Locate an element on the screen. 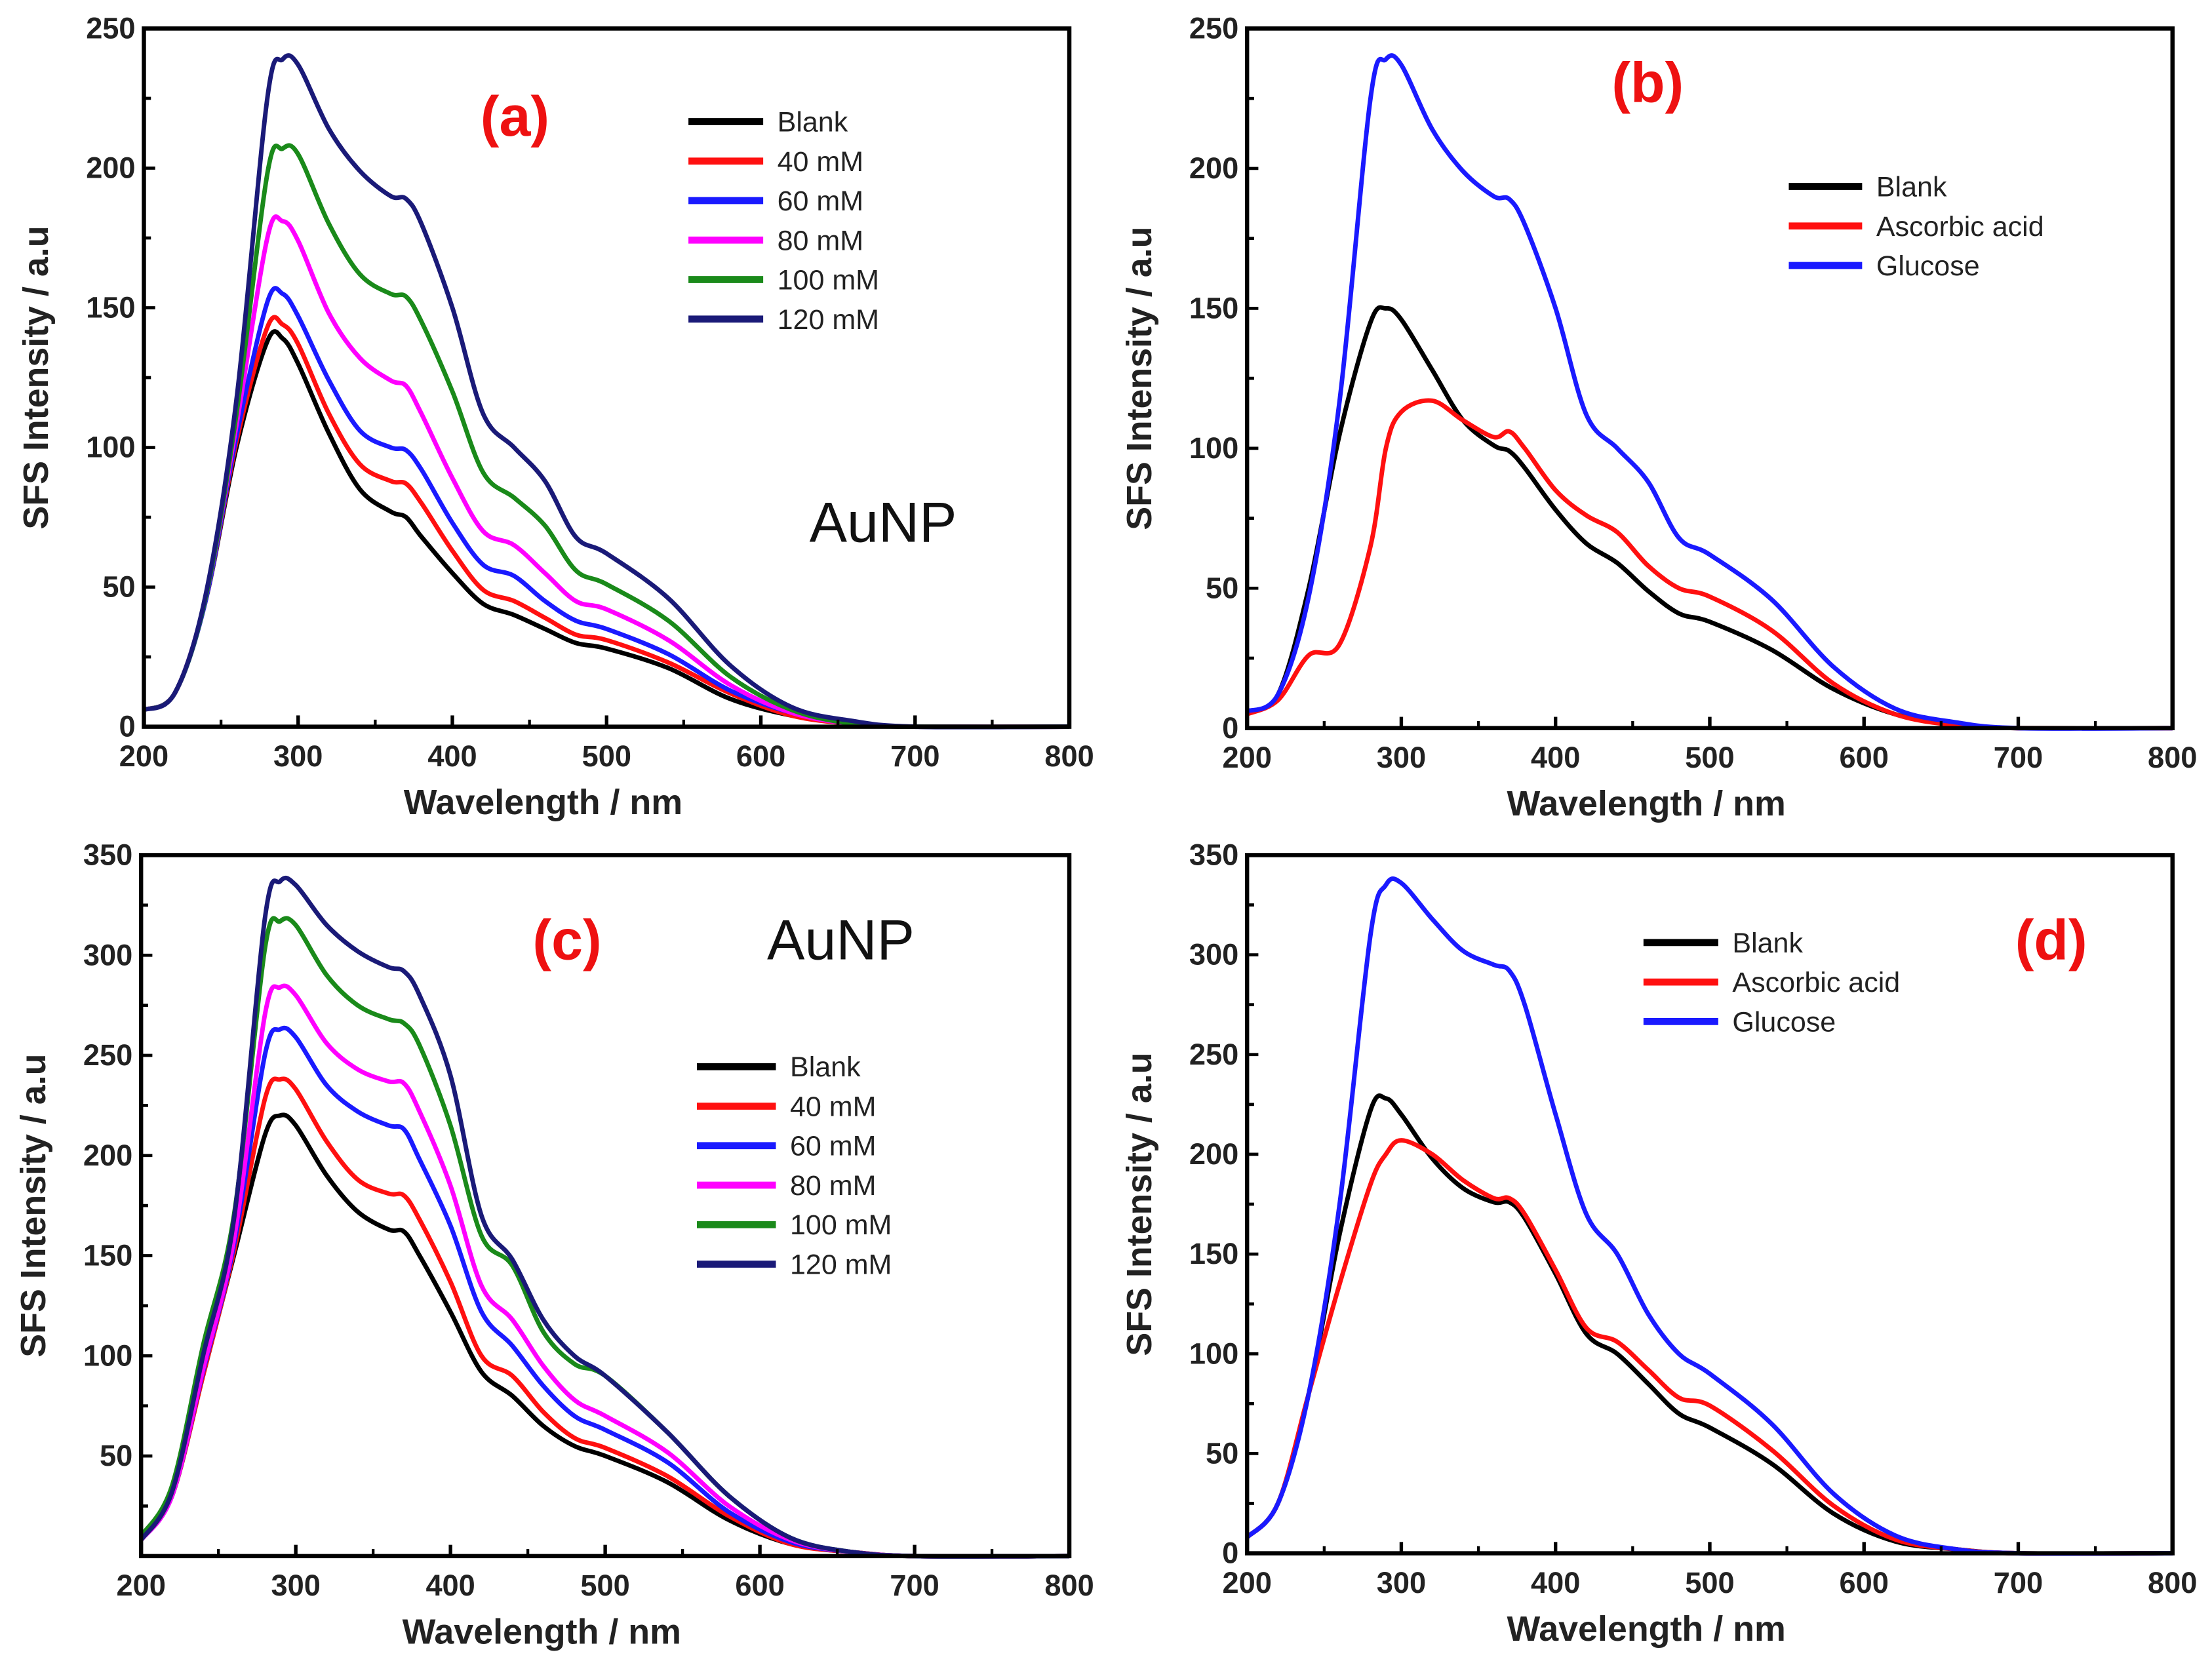  series-line-100-mm is located at coordinates (606, 436).